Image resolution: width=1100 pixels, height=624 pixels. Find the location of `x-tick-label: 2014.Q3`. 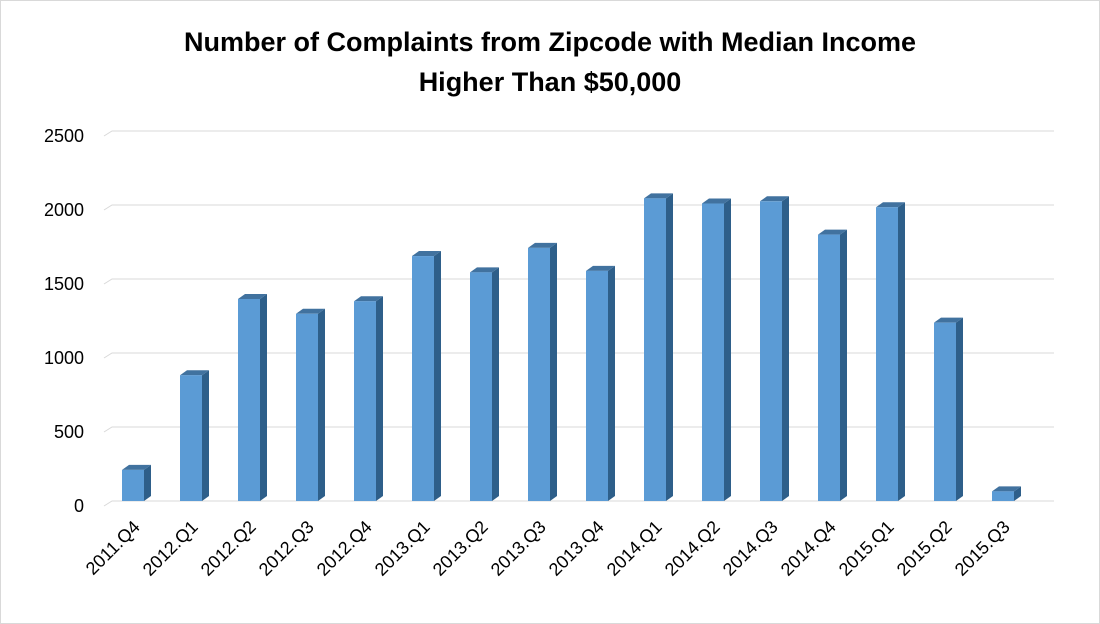

x-tick-label: 2014.Q3 is located at coordinates (750, 548).